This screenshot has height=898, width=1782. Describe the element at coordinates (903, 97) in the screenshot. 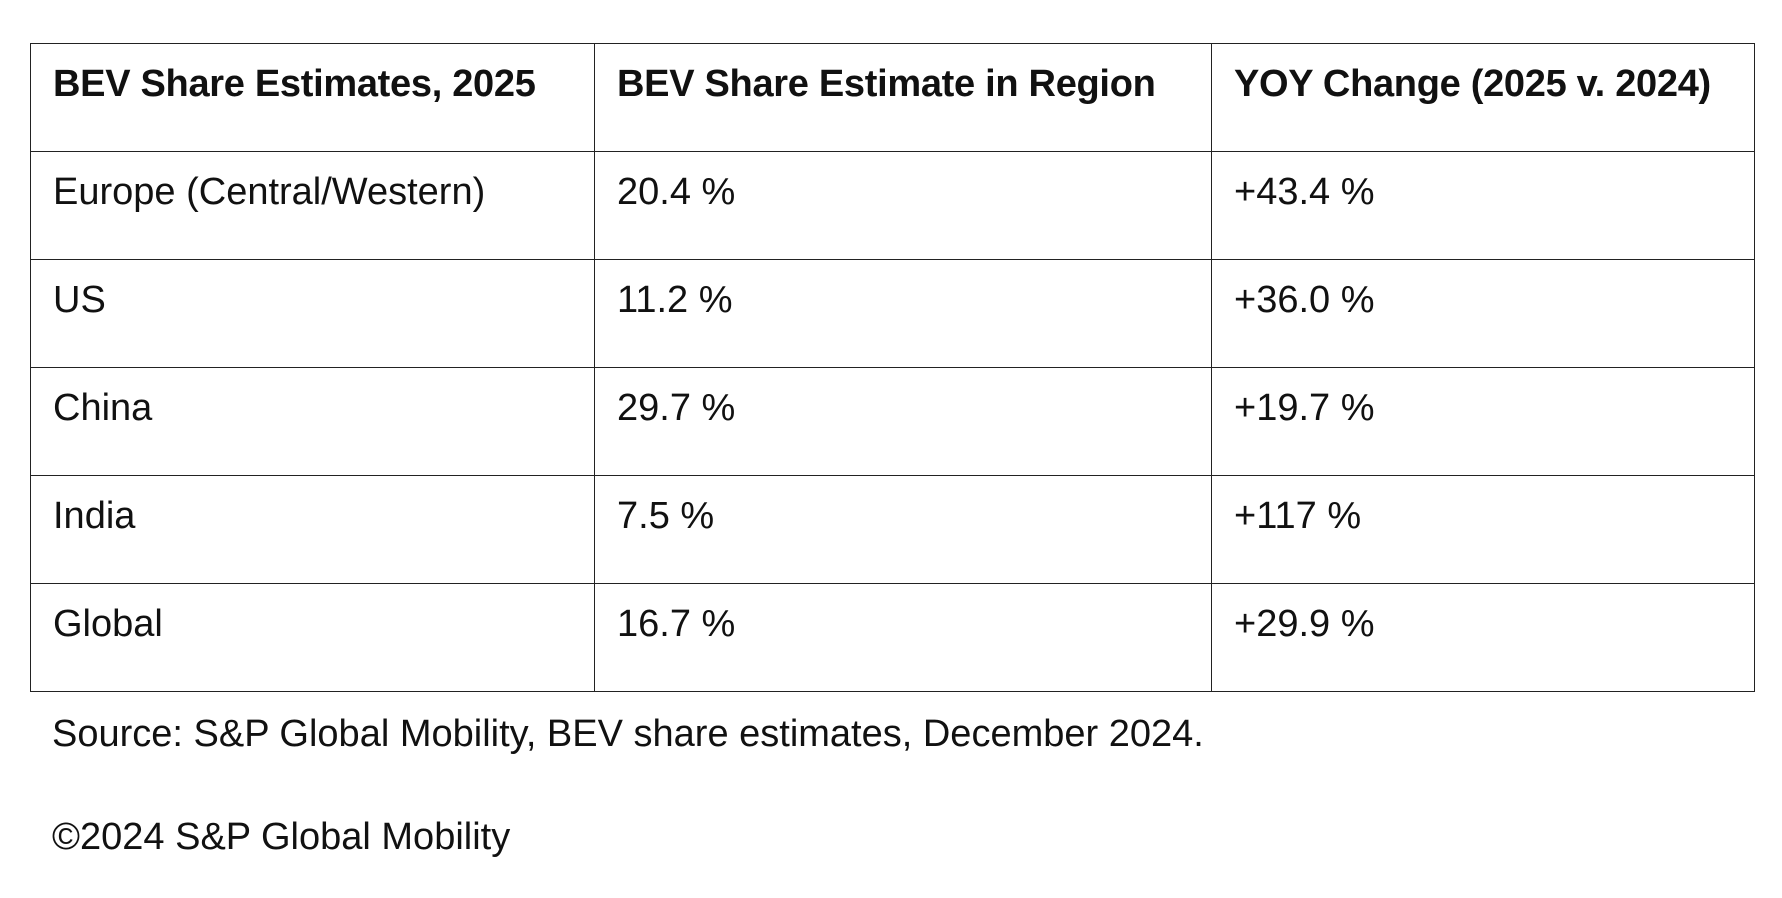

I see `header-bev-share: BEV Share Estimate in Region` at that location.